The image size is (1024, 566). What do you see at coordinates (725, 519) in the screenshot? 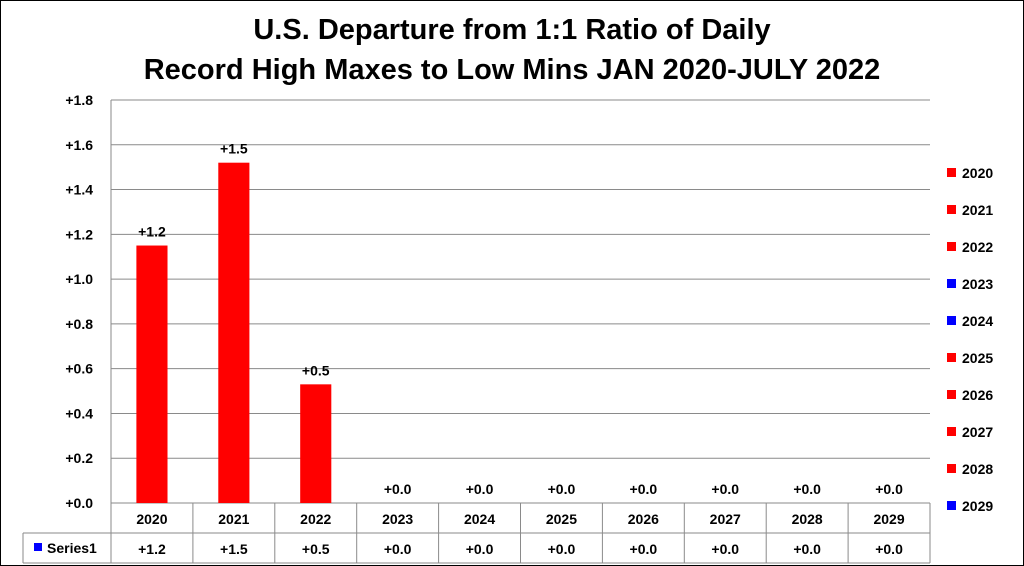
I see `x-tick-label: 2027` at bounding box center [725, 519].